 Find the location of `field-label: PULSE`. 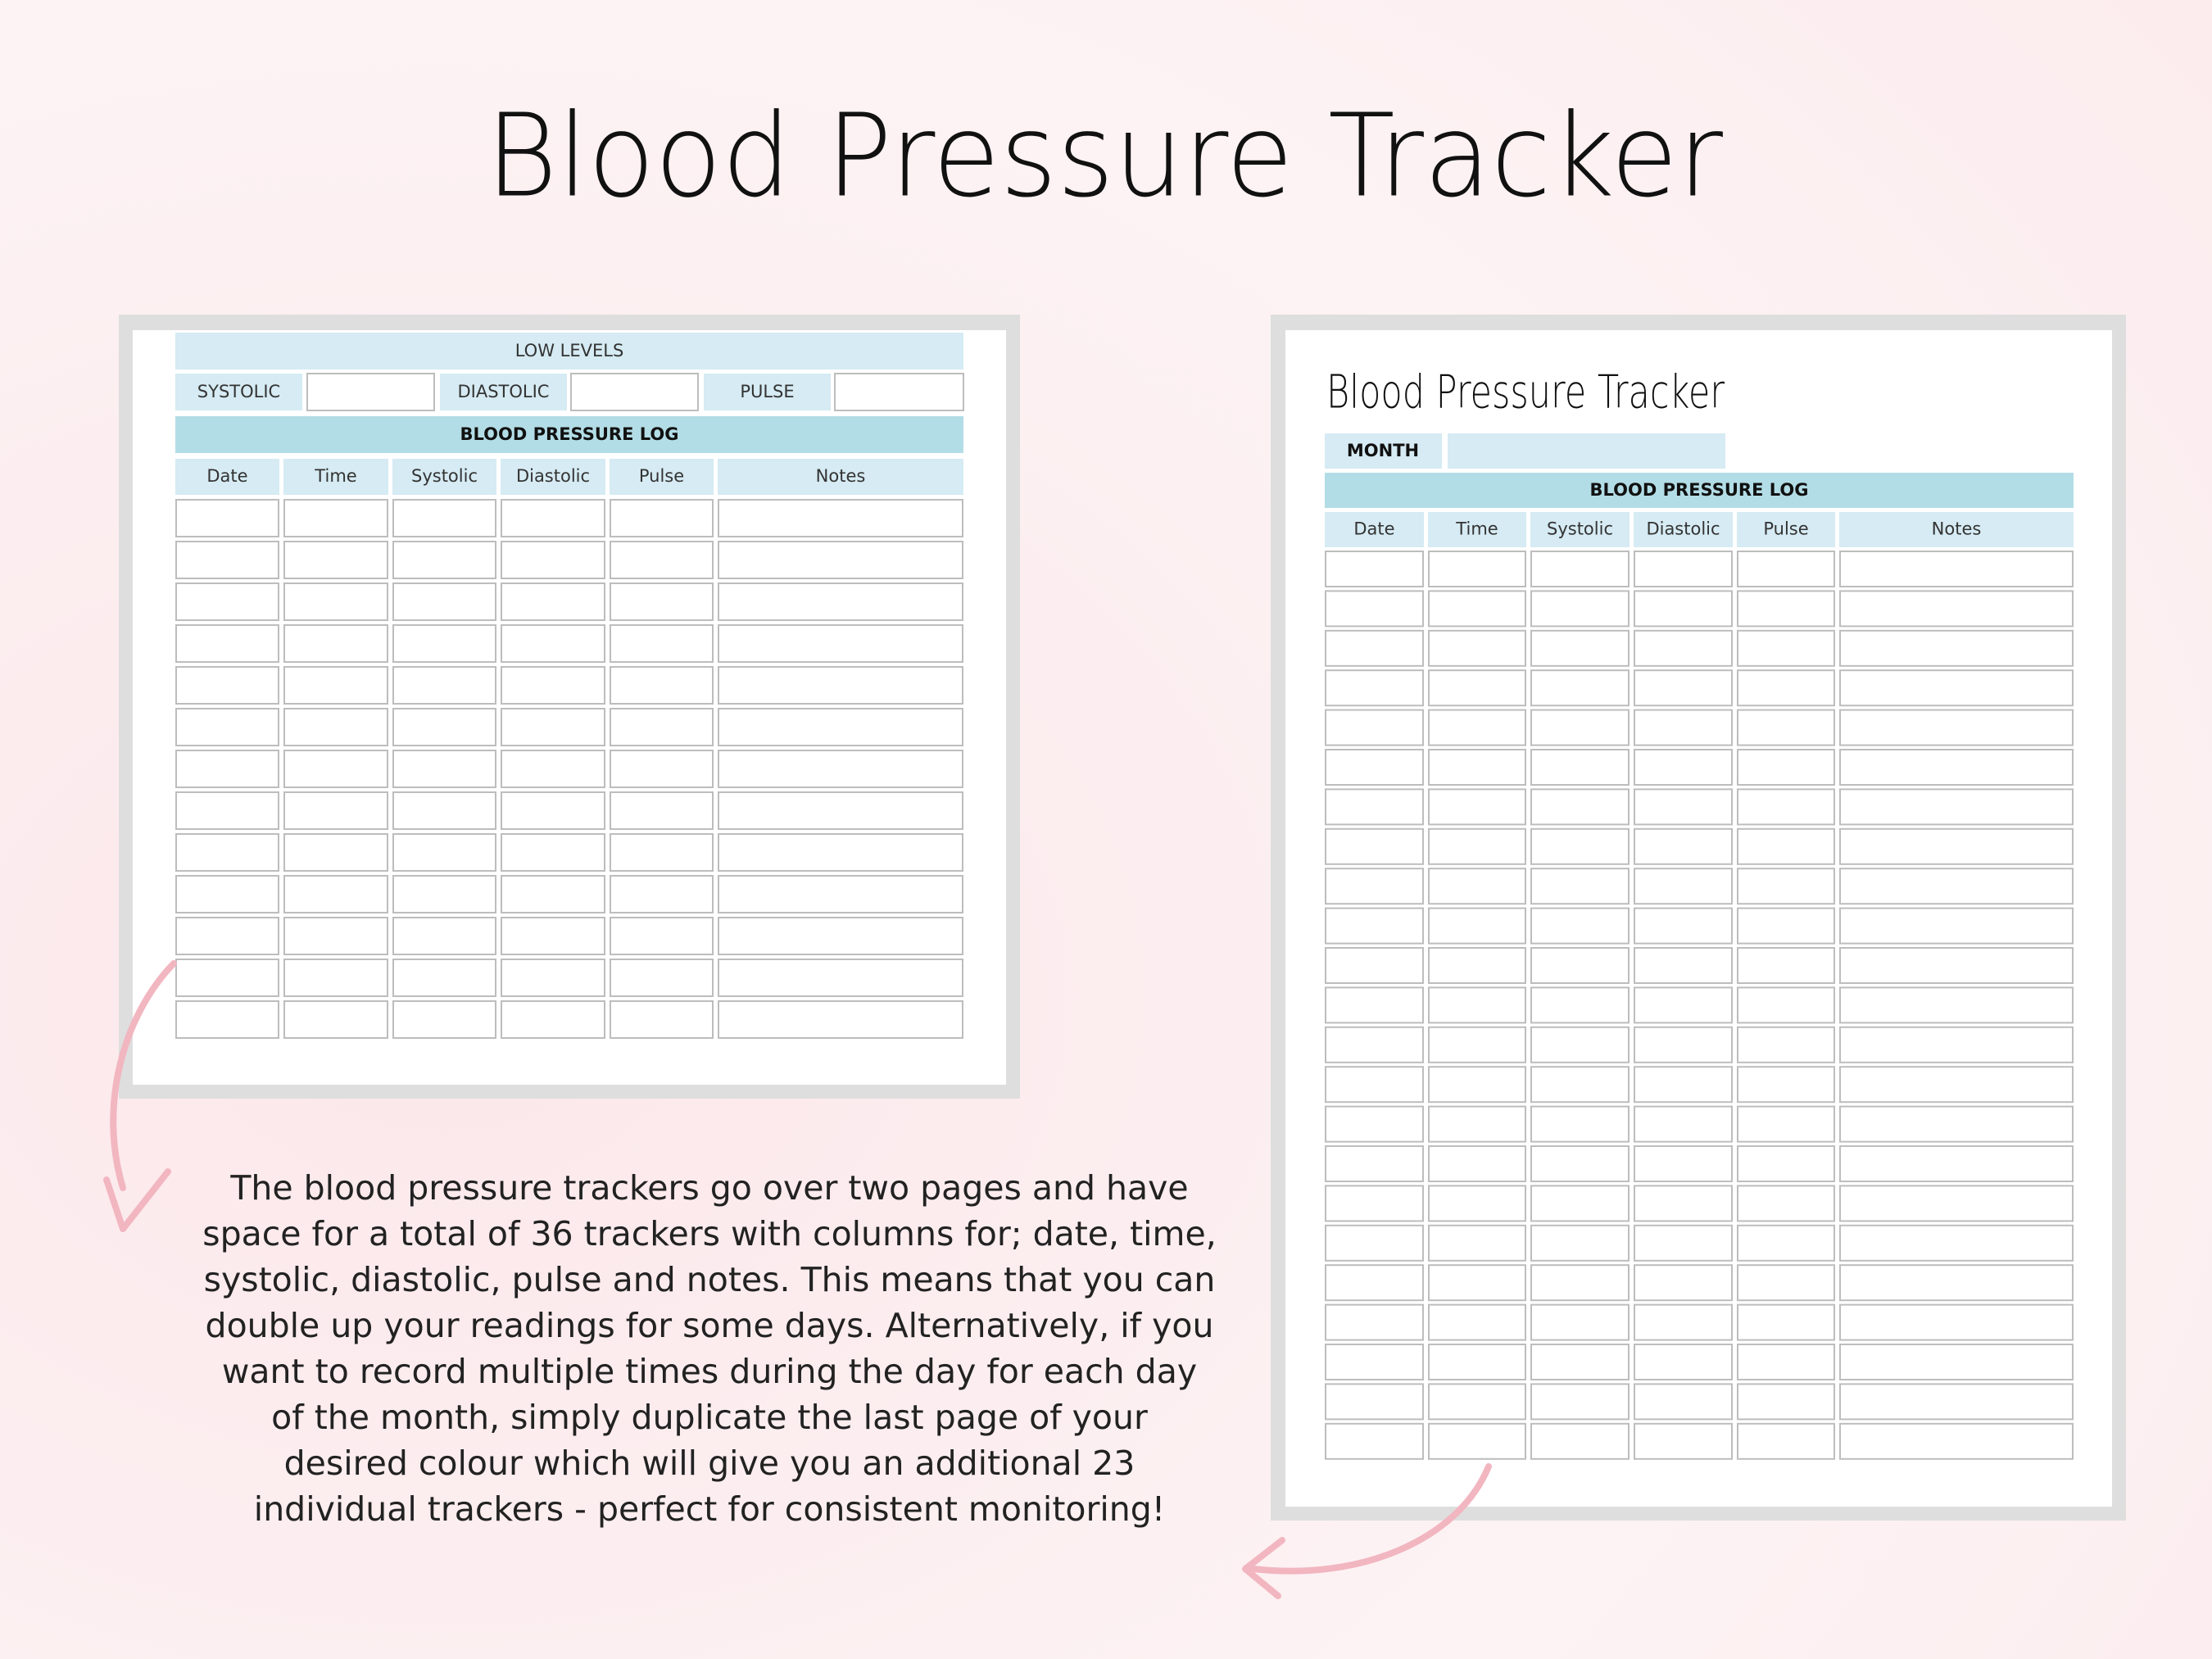

field-label: PULSE is located at coordinates (767, 391).